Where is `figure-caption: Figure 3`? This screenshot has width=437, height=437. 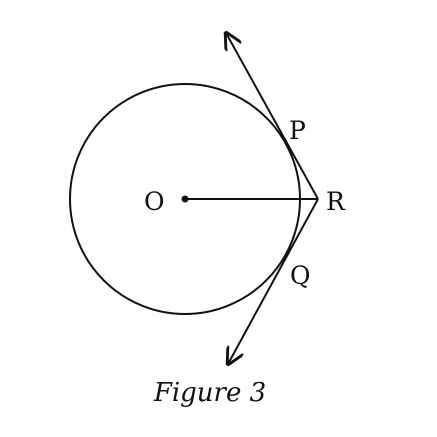
figure-caption: Figure 3 is located at coordinates (209, 393).